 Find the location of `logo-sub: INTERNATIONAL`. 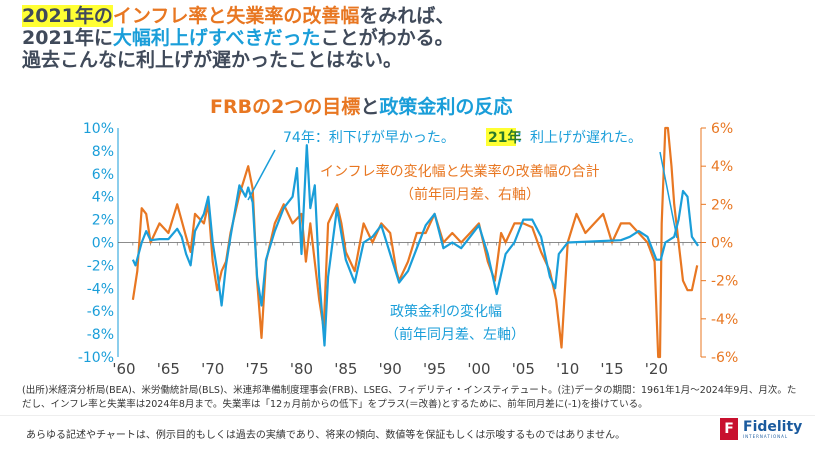

logo-sub: INTERNATIONAL is located at coordinates (766, 436).